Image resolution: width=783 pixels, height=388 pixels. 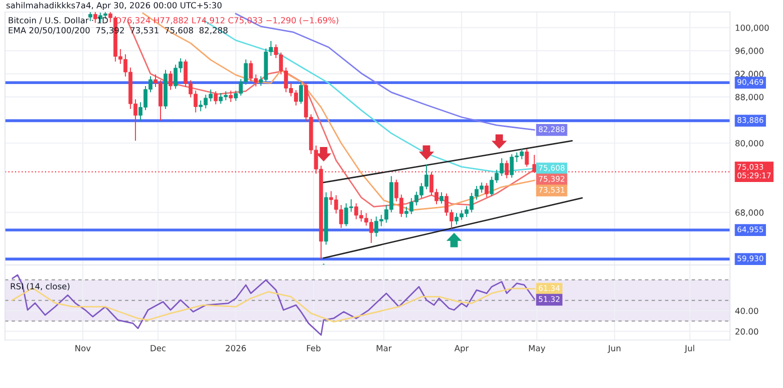 I want to click on x-tick-label: Jun, so click(x=614, y=349).